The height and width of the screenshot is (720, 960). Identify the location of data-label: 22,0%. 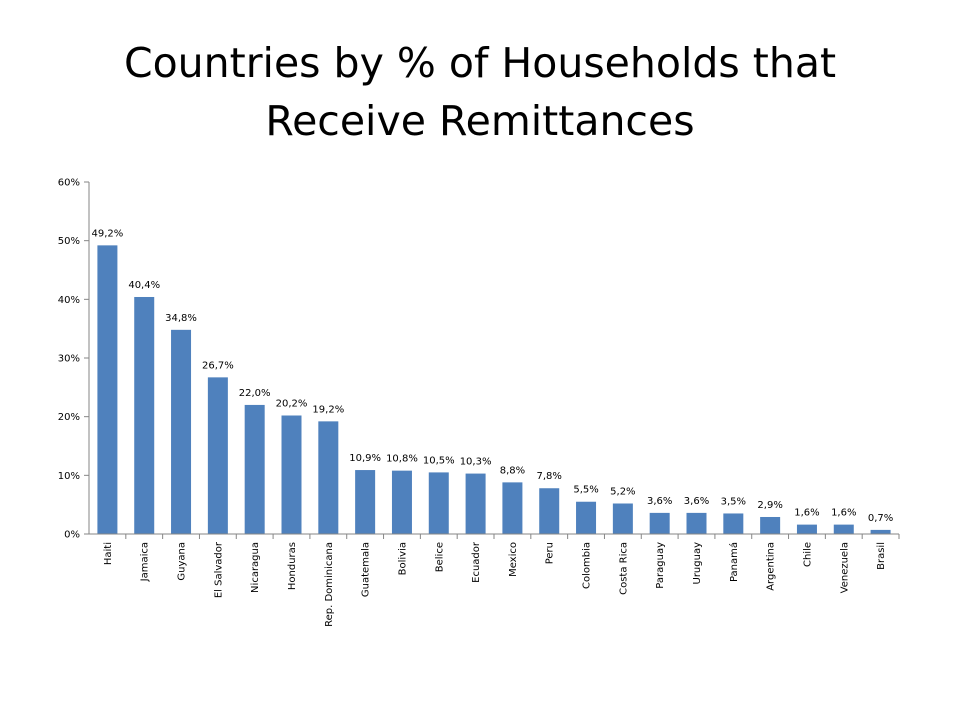
(255, 393).